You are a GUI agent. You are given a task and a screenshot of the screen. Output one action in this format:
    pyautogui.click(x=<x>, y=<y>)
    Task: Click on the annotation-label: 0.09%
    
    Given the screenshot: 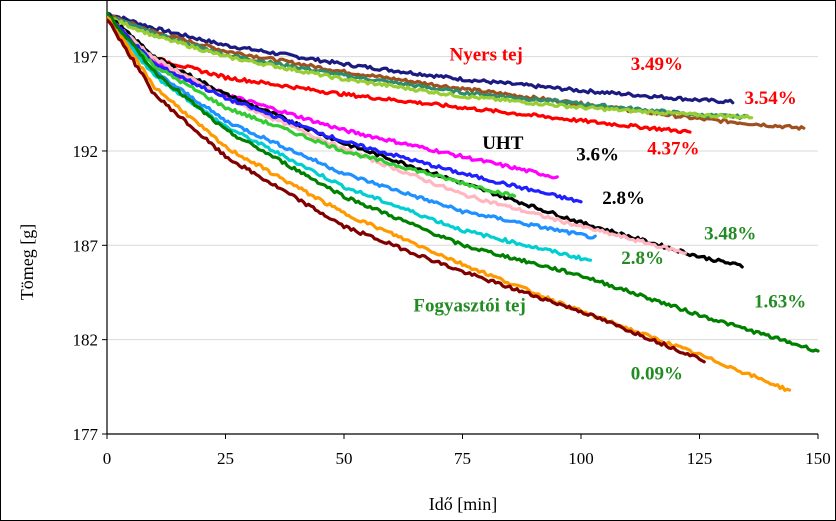 What is the action you would take?
    pyautogui.click(x=657, y=373)
    